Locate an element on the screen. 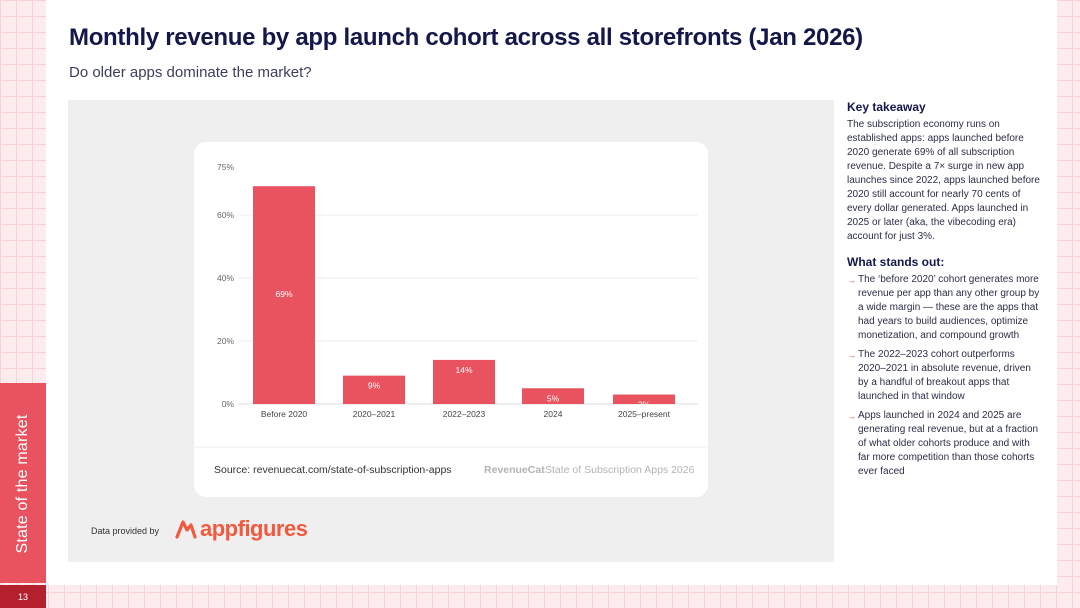  appfigures-wordmark: appfigures is located at coordinates (254, 528).